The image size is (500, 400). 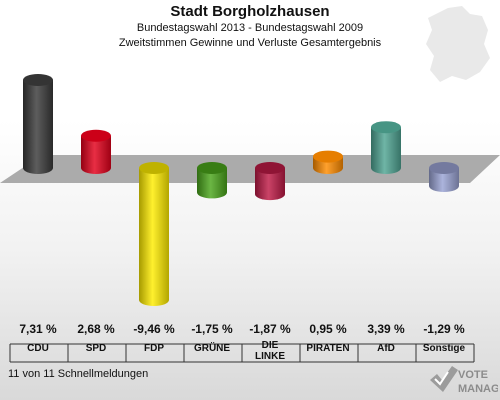 What do you see at coordinates (444, 348) in the screenshot?
I see `category-label: Sonstige` at bounding box center [444, 348].